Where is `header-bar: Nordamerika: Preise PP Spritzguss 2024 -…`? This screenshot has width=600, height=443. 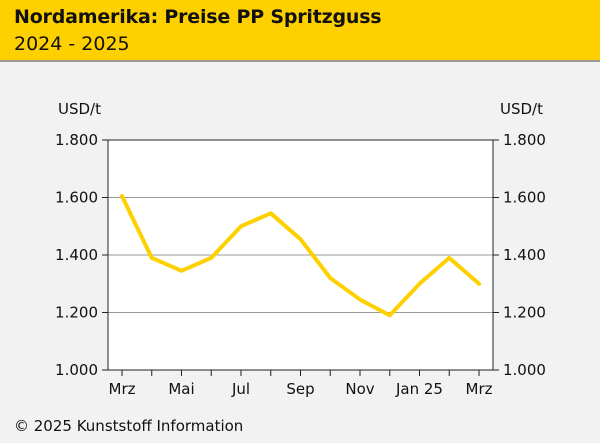
header-bar: Nordamerika: Preise PP Spritzguss 2024 -… is located at coordinates (300, 31).